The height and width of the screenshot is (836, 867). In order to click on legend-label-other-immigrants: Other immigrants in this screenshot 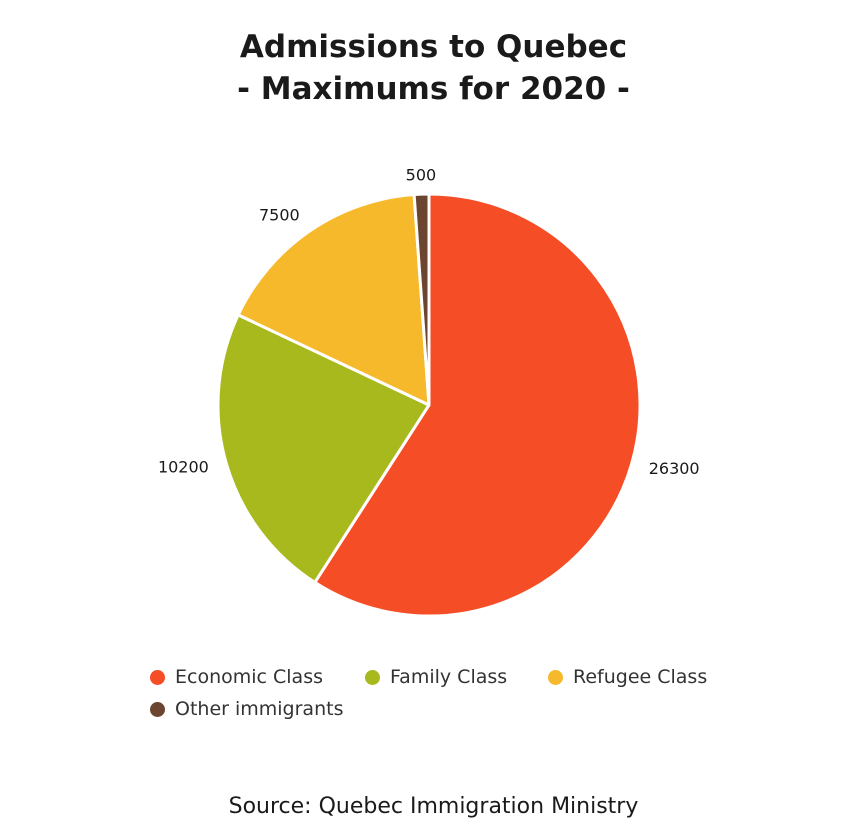, I will do `click(259, 709)`.